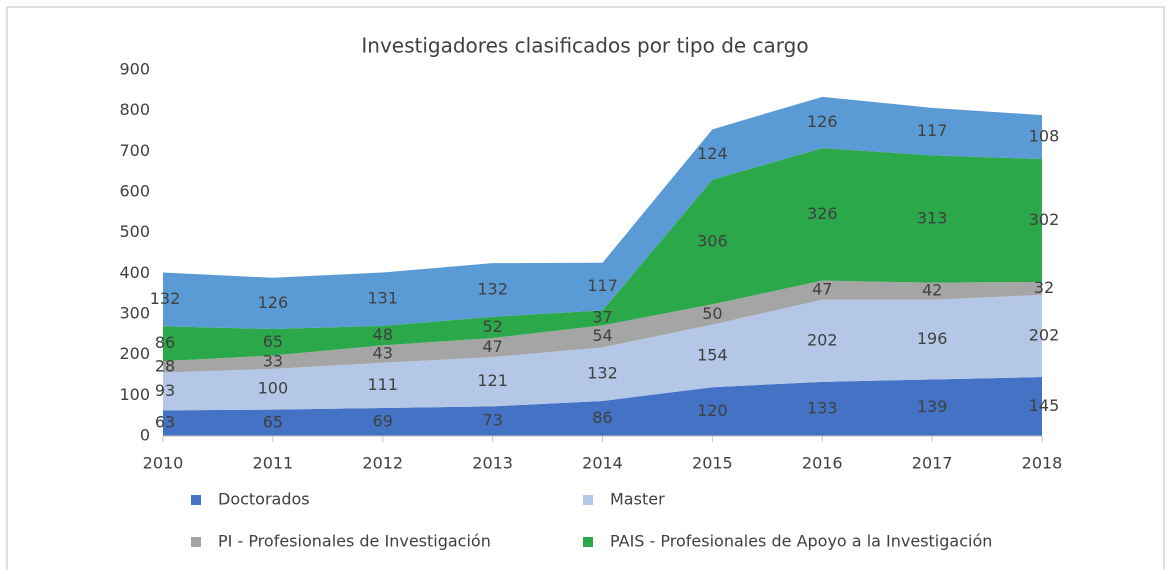 The image size is (1172, 574). I want to click on data-label: 306, so click(712, 241).